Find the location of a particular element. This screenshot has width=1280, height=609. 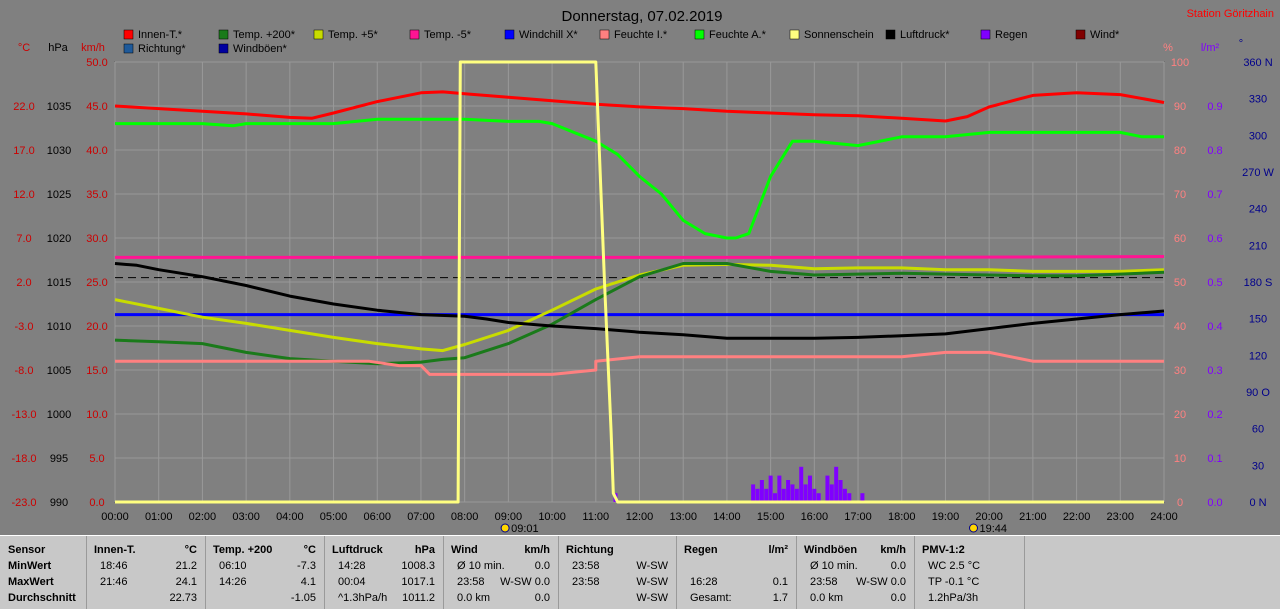

x-tick-label: 05:00 is located at coordinates (334, 517).